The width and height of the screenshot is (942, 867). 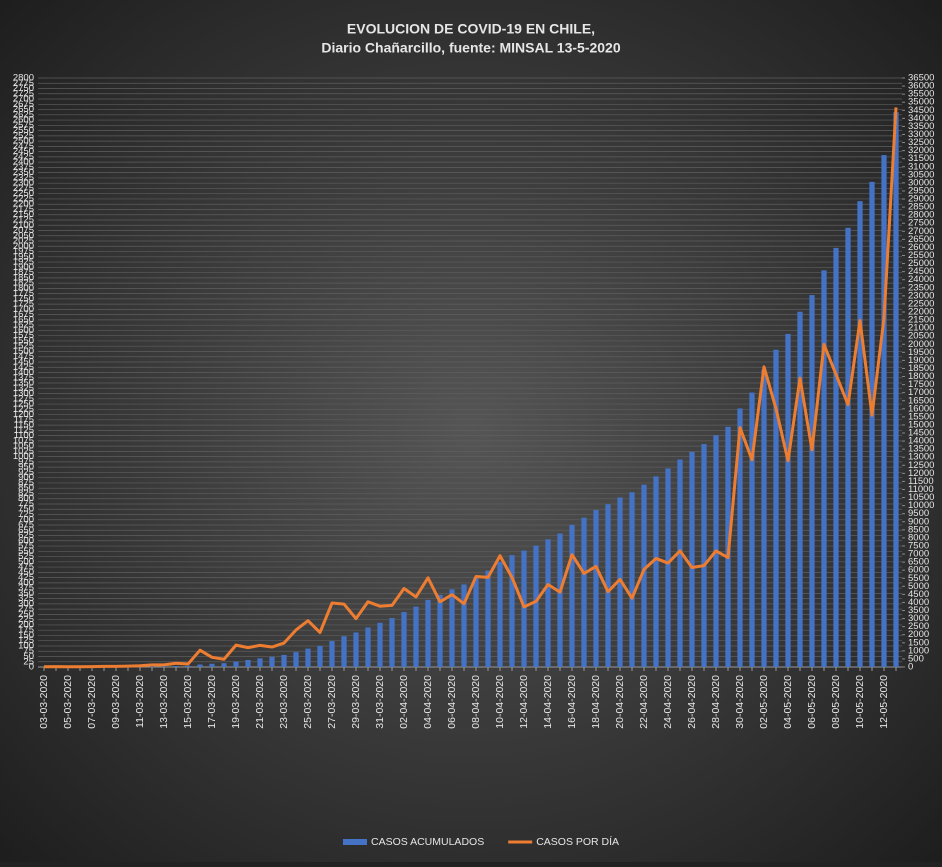 I want to click on x-tick-label: 12-04-2020, so click(x=524, y=702).